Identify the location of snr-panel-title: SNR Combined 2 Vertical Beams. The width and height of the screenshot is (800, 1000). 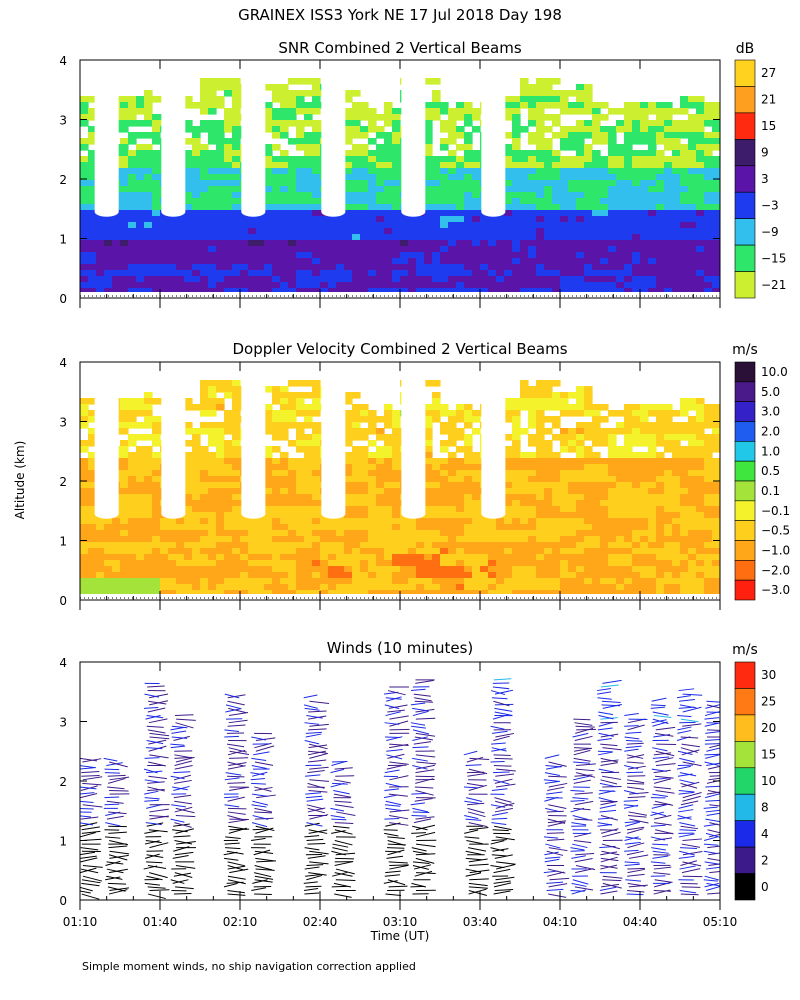
(399, 48).